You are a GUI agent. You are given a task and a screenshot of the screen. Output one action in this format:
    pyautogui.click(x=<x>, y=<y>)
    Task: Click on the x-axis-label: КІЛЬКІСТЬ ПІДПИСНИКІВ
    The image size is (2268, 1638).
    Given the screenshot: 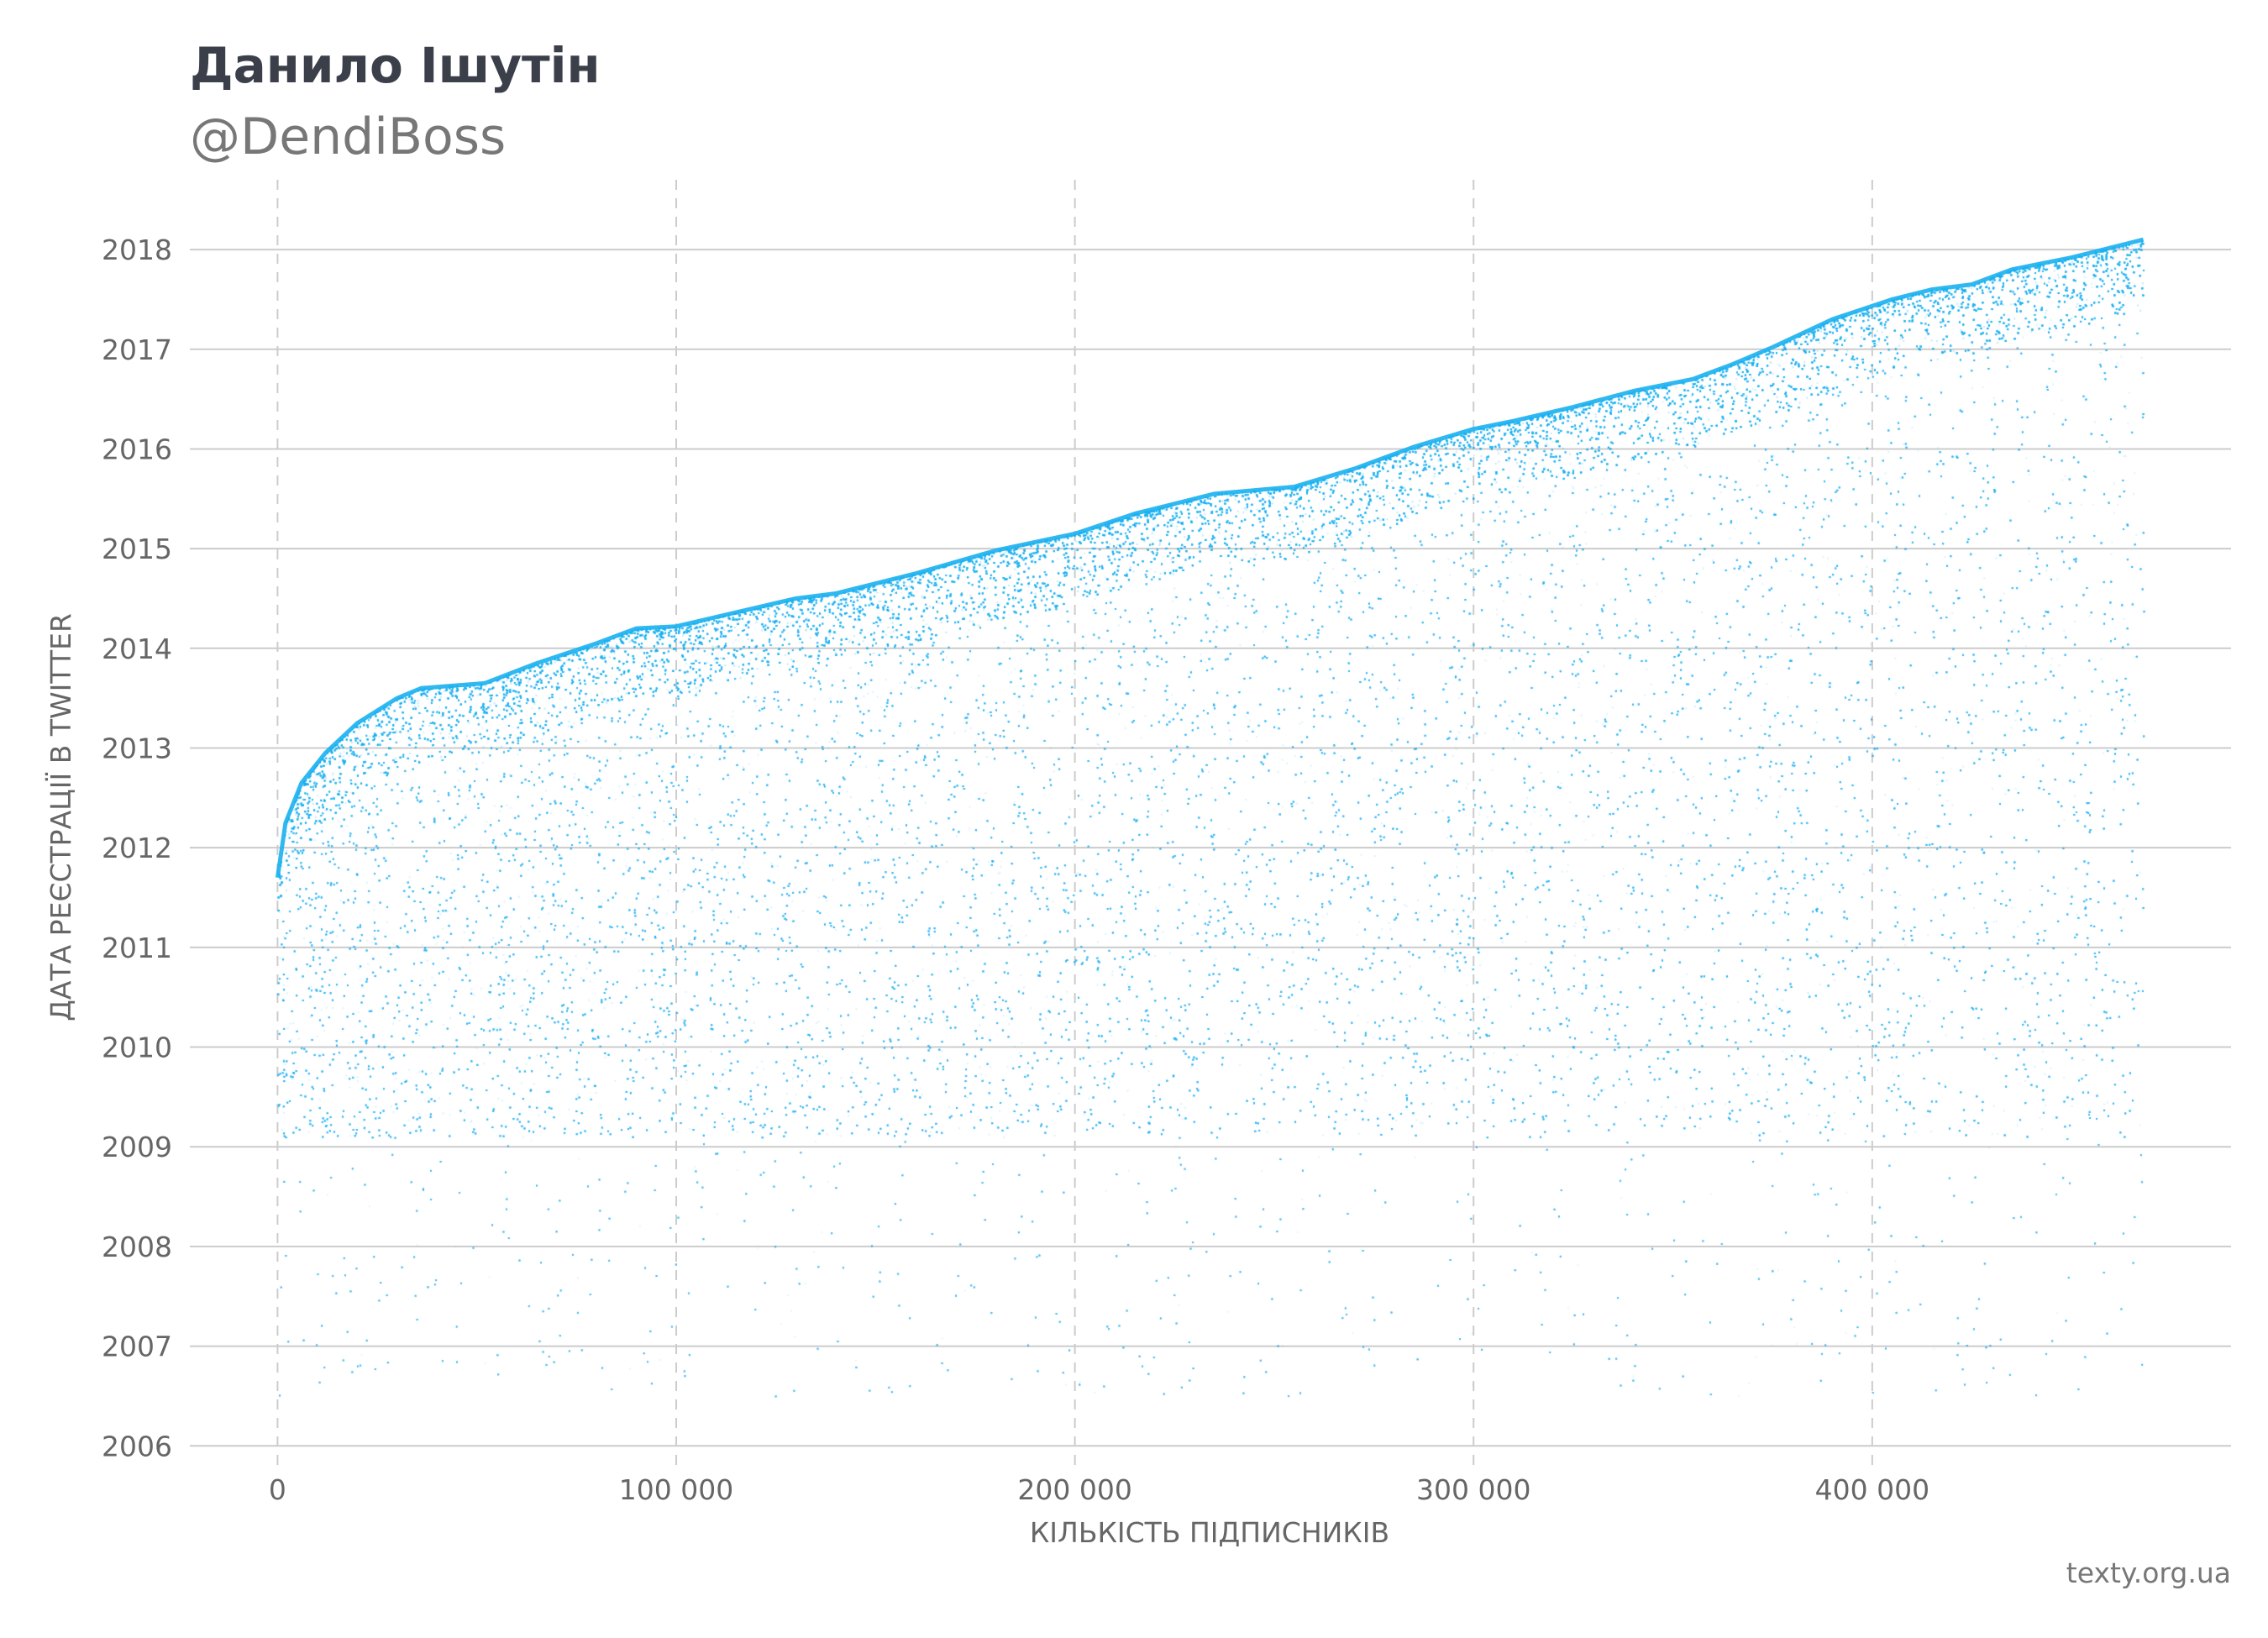 What is the action you would take?
    pyautogui.click(x=1209, y=1532)
    